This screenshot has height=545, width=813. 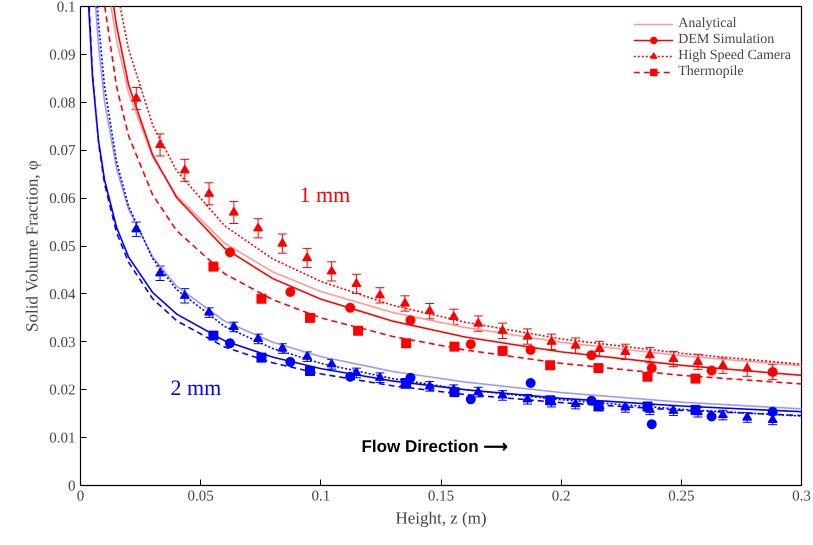 What do you see at coordinates (734, 56) in the screenshot?
I see `legend-label: High Speed Camera` at bounding box center [734, 56].